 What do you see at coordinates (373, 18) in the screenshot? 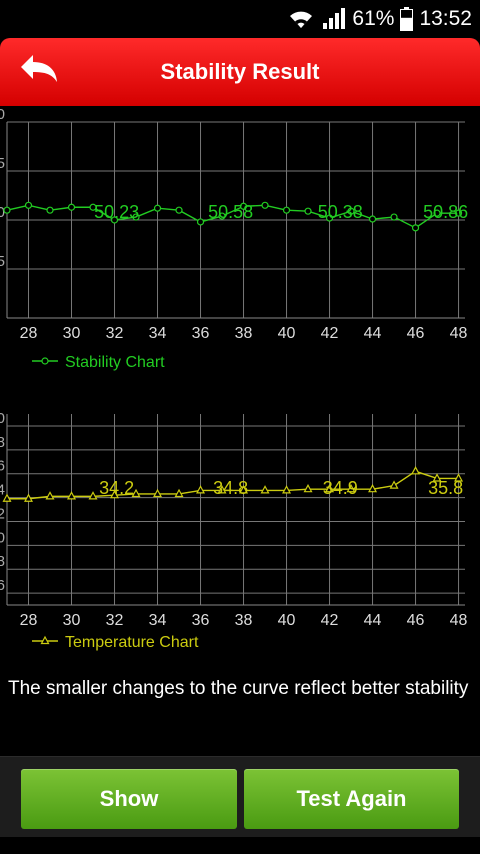
I see `battery-percent: 61%` at bounding box center [373, 18].